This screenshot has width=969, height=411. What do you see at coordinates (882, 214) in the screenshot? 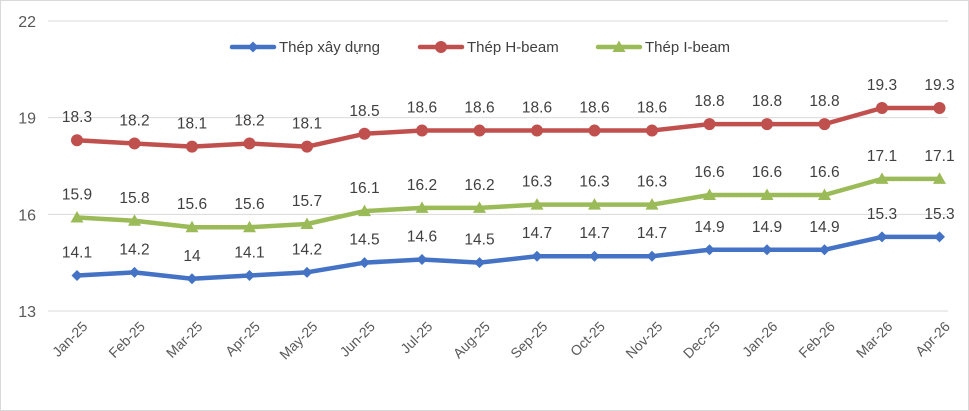
I see `data-label: 15.3` at bounding box center [882, 214].